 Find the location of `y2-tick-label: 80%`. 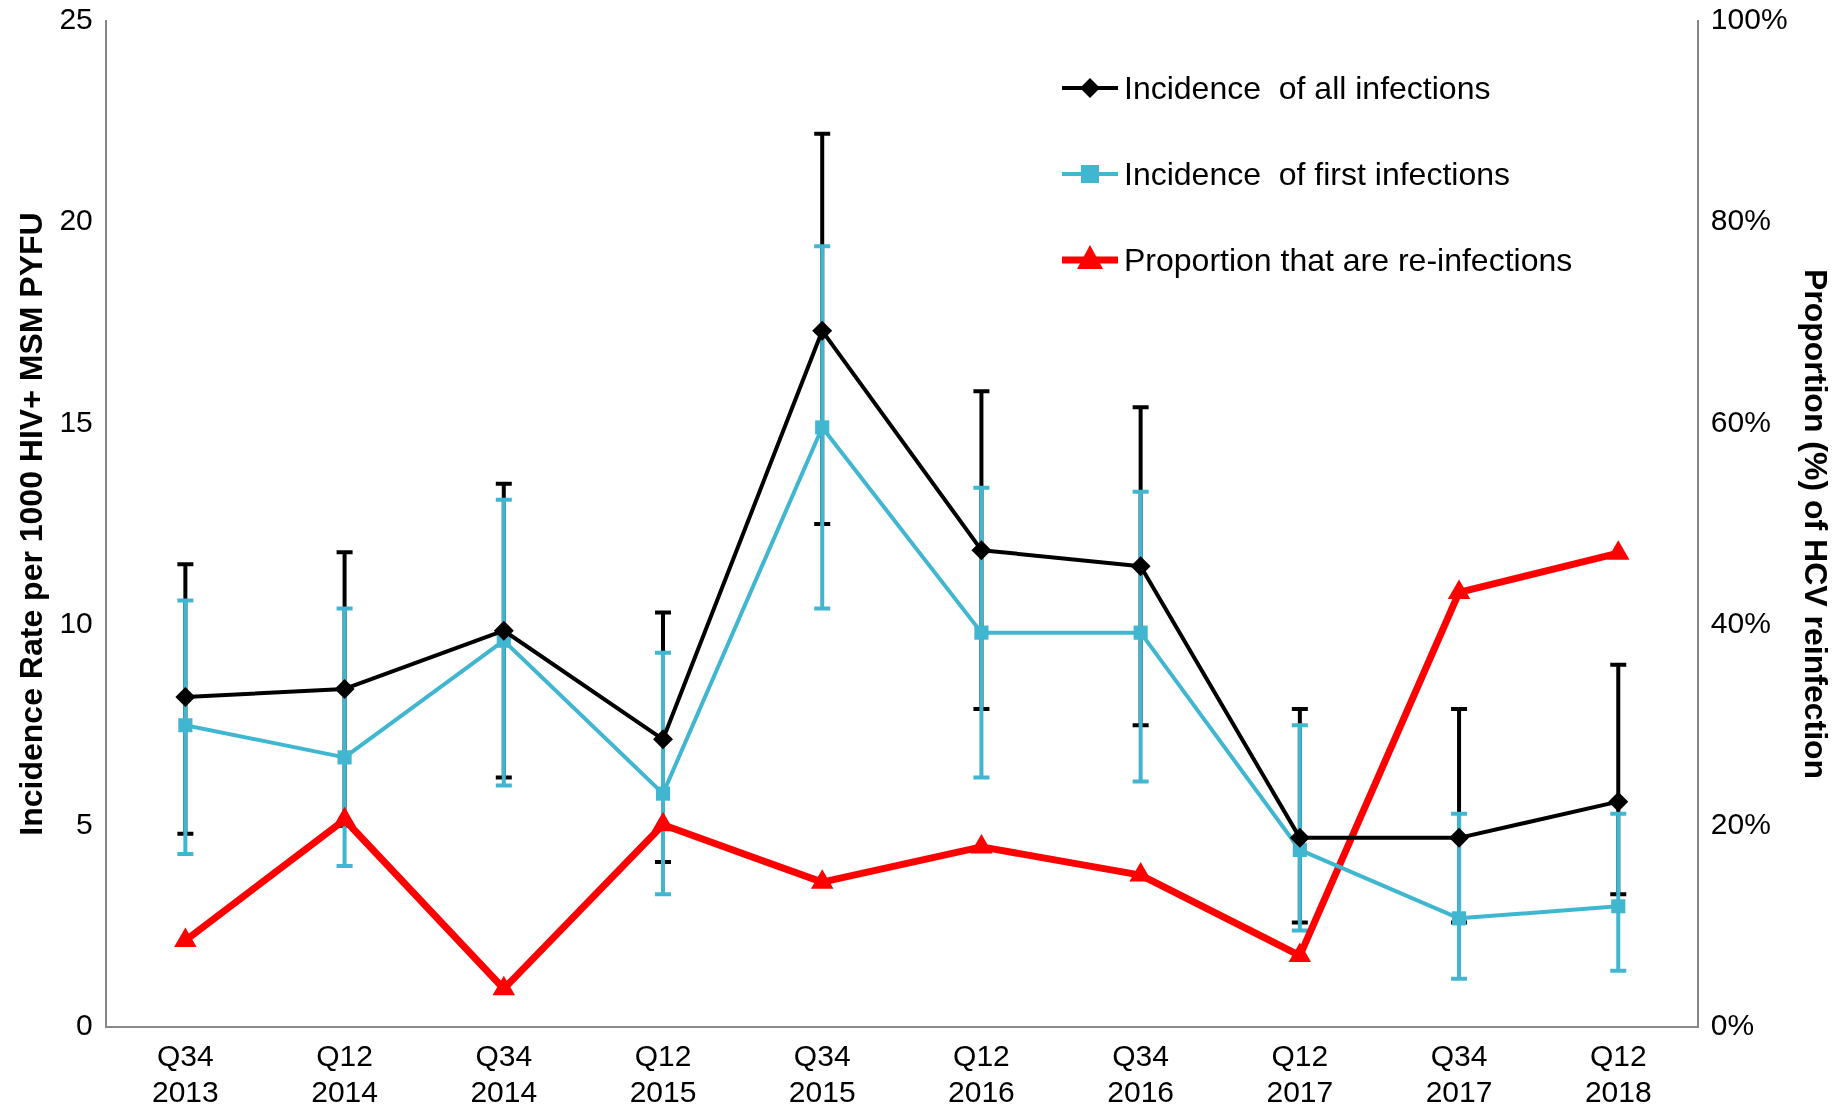

y2-tick-label: 80% is located at coordinates (1740, 220).